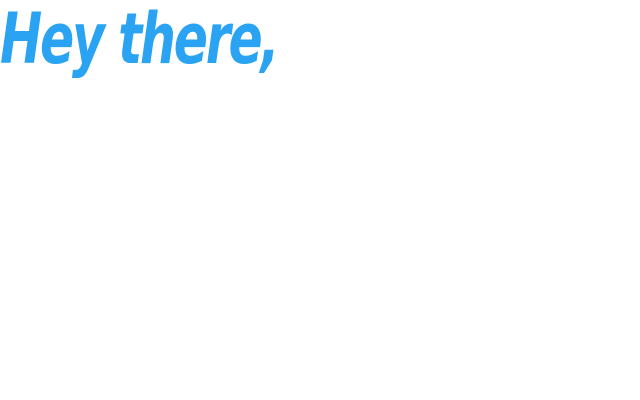  What do you see at coordinates (140, 40) in the screenshot?
I see `greeting-heading: Hey there,` at bounding box center [140, 40].